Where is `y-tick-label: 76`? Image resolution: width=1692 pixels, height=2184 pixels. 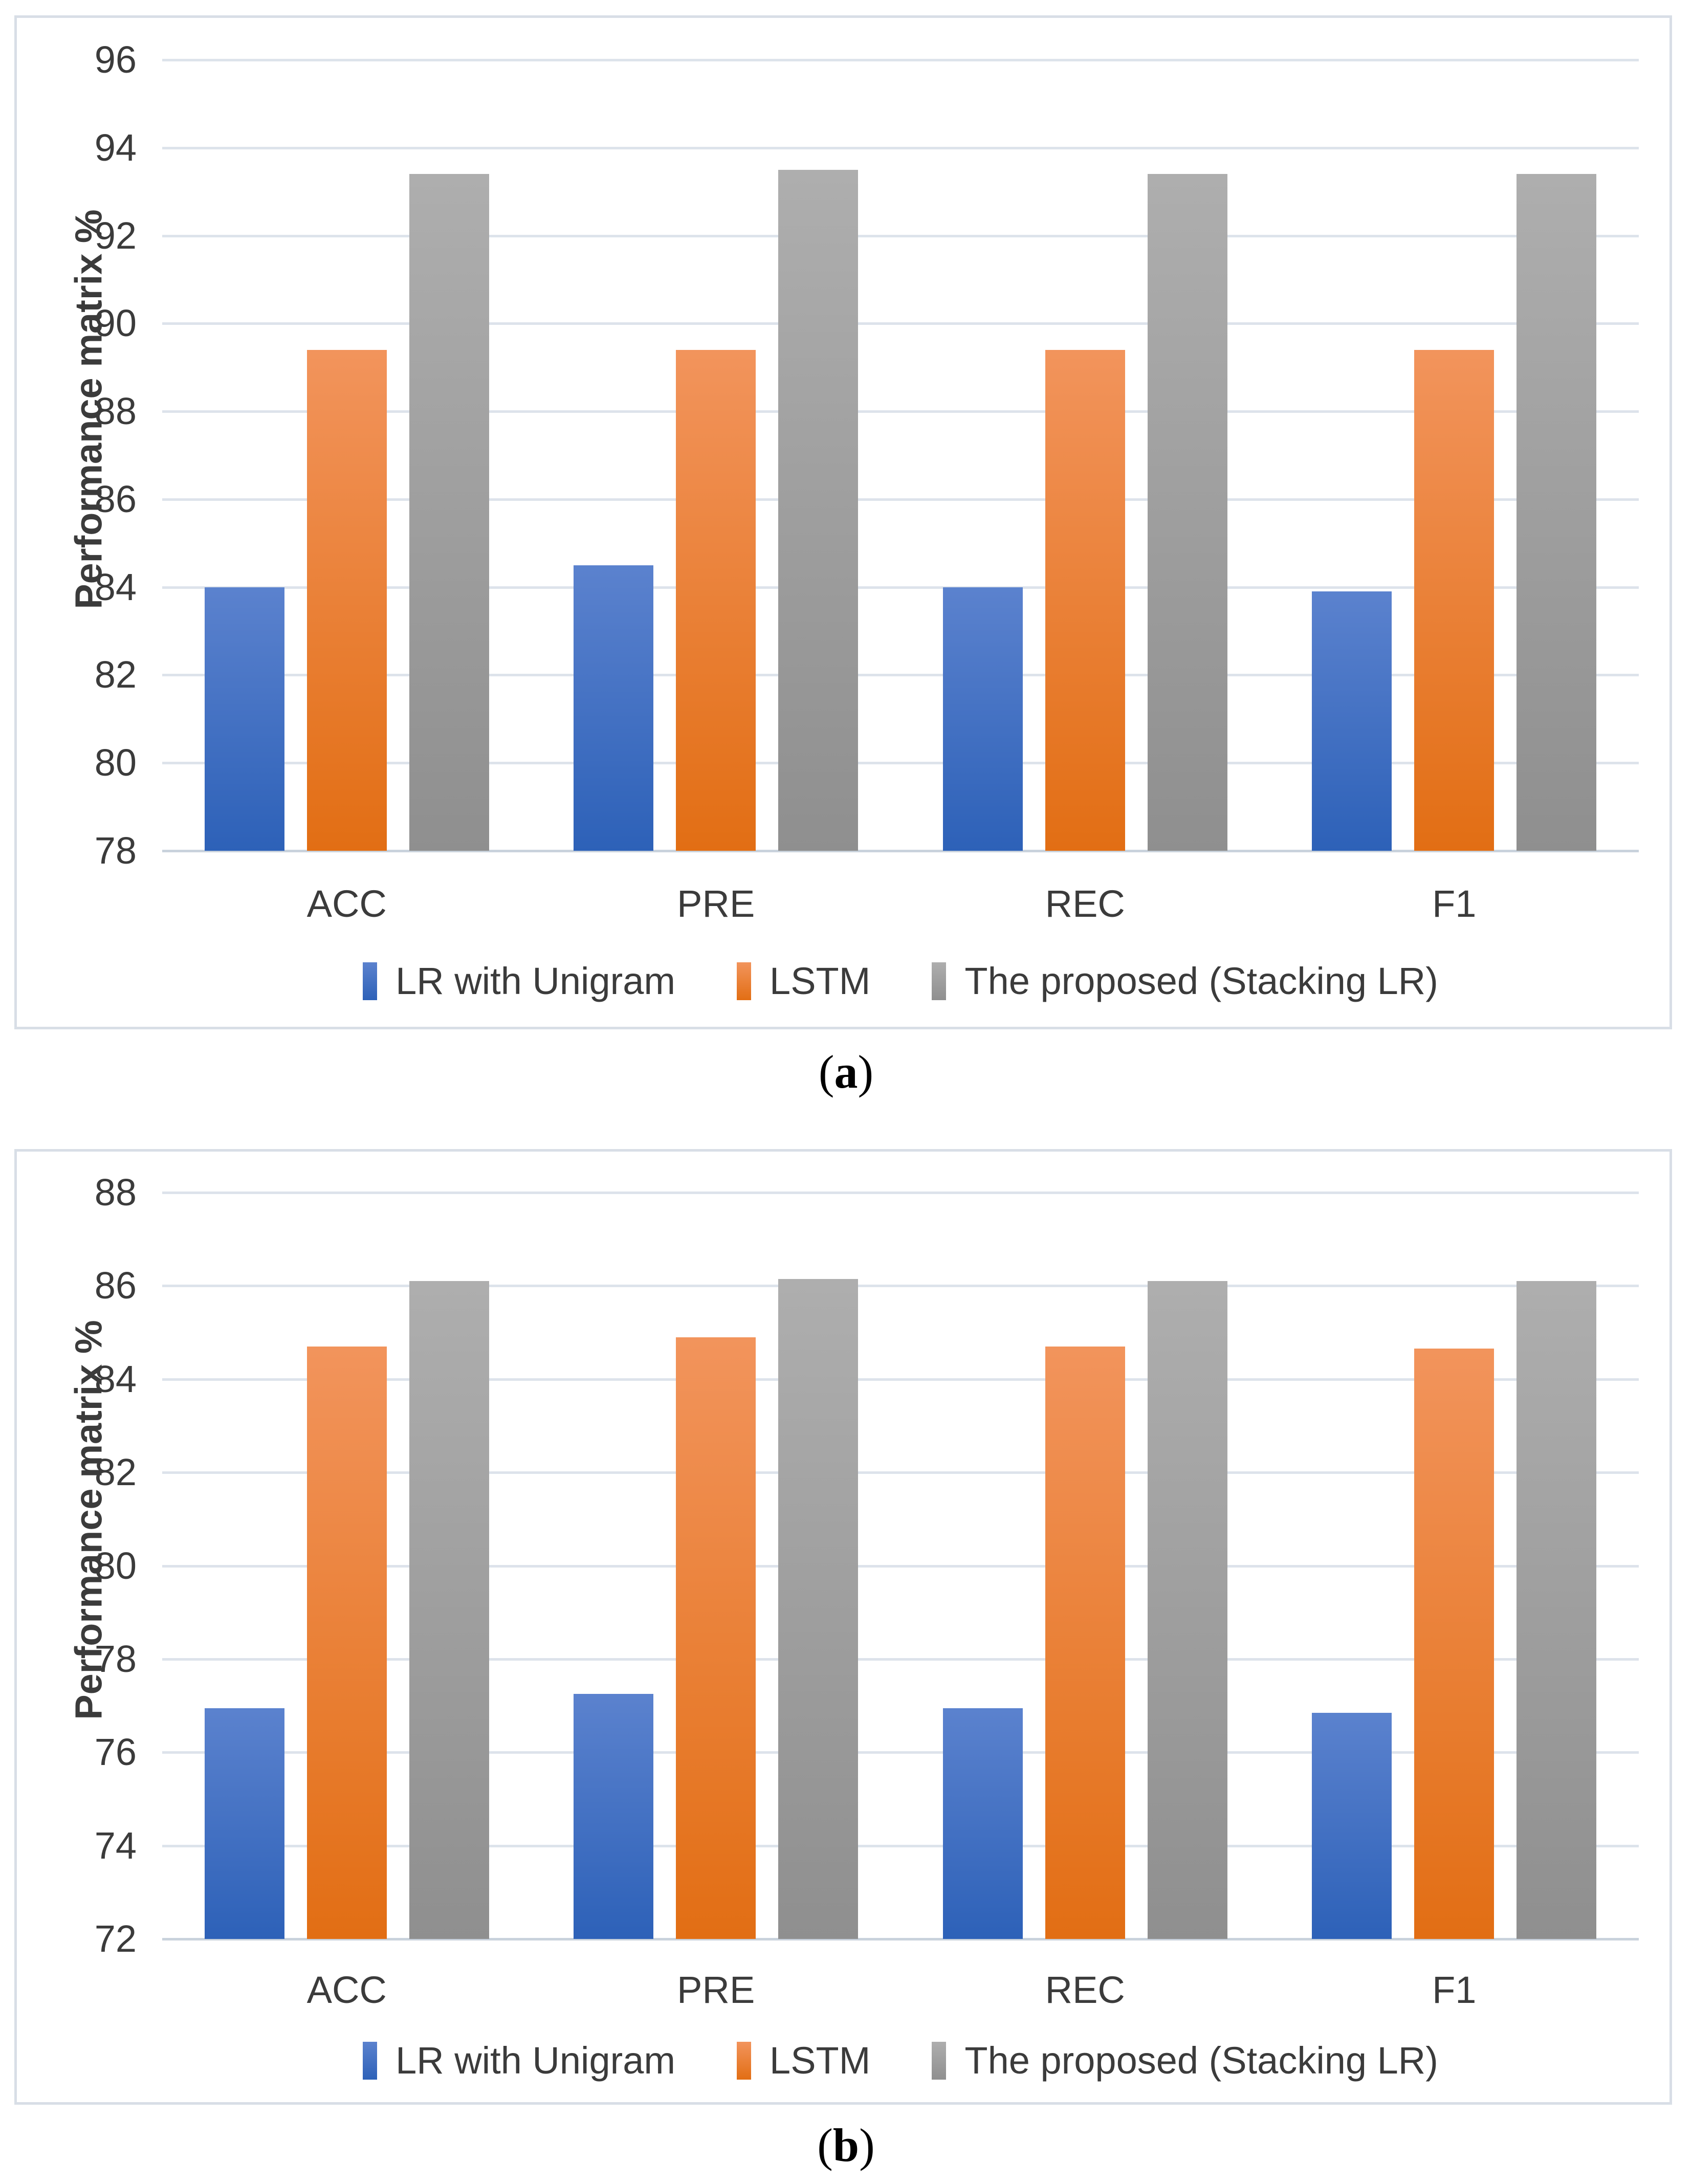
y-tick-label: 76 is located at coordinates (115, 1752).